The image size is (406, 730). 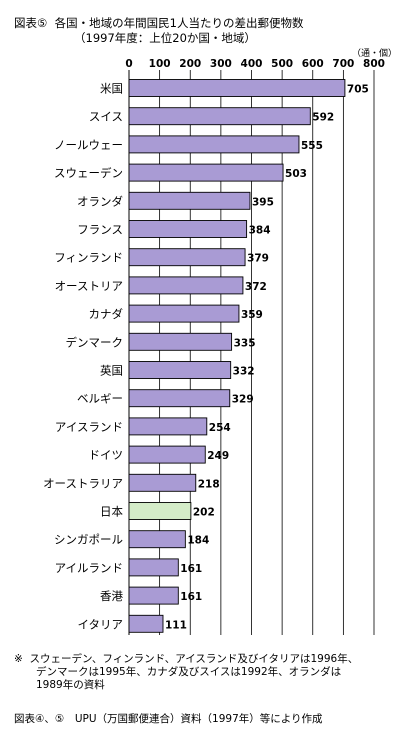 What do you see at coordinates (296, 174) in the screenshot?
I see `value-label: 503` at bounding box center [296, 174].